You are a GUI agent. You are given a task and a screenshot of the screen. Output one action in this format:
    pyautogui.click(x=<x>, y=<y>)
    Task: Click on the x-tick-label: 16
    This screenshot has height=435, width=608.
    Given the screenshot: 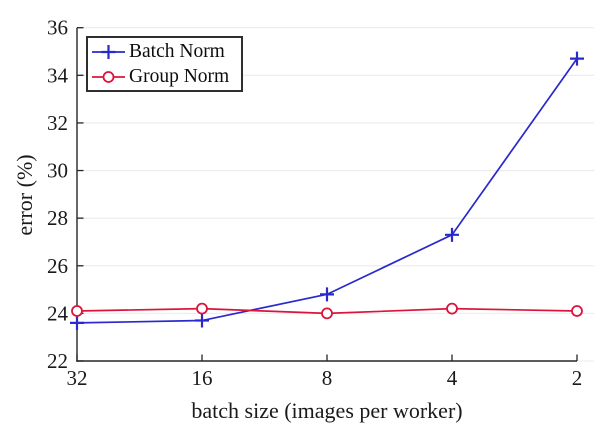 What is the action you would take?
    pyautogui.click(x=202, y=378)
    